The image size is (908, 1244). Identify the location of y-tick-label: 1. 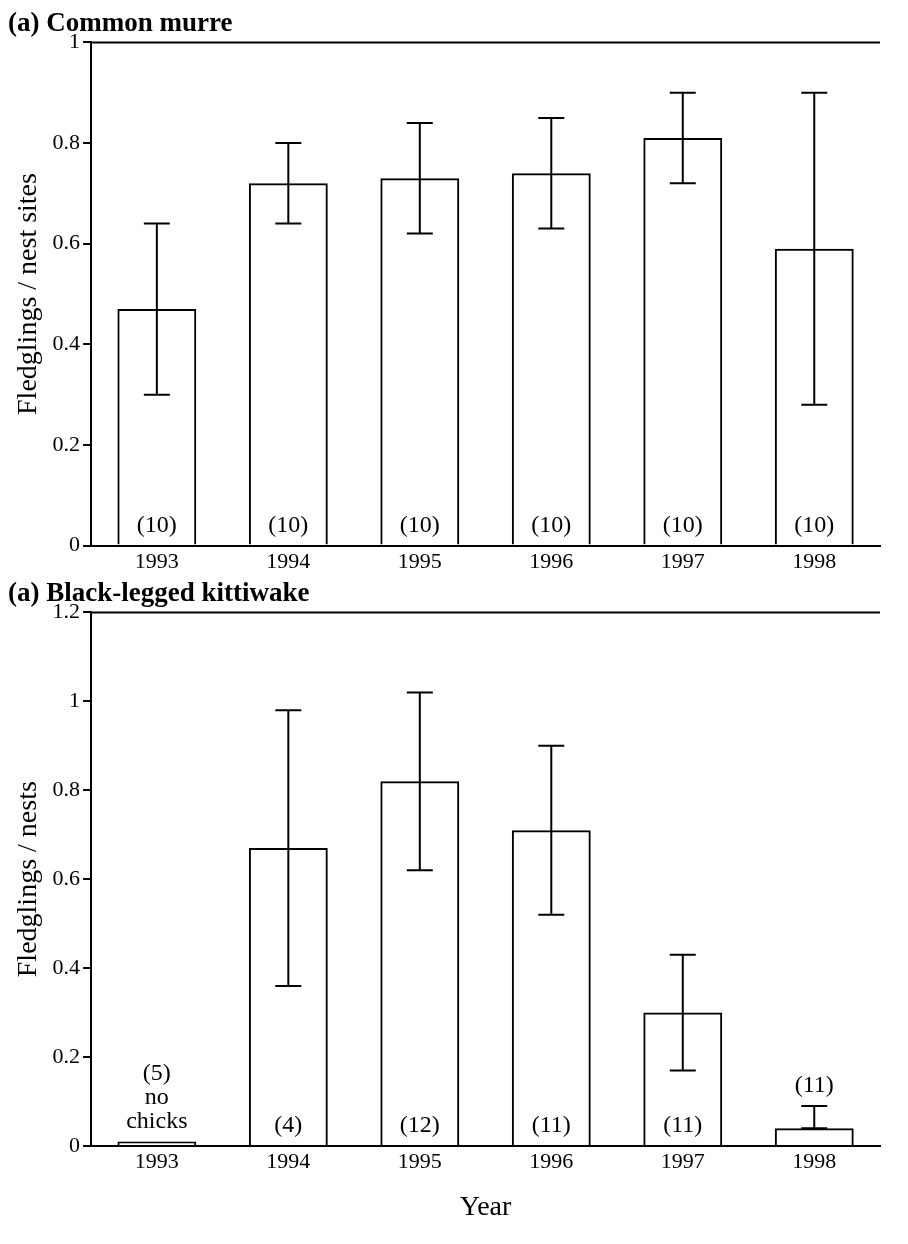
(75, 700).